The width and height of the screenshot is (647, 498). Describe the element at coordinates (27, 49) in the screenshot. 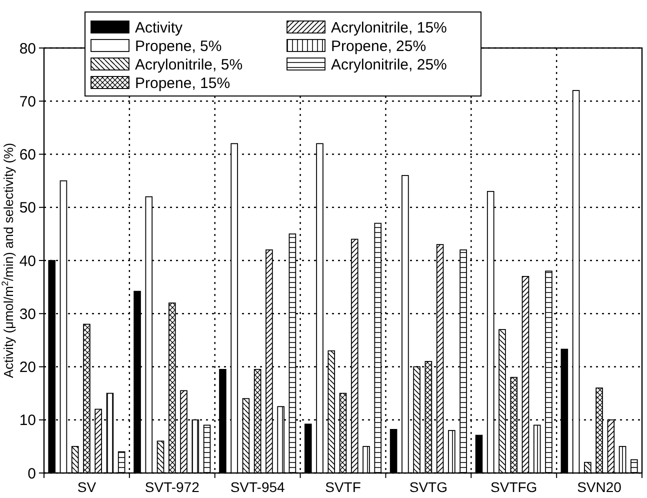

I see `y-tick-label: 80` at that location.